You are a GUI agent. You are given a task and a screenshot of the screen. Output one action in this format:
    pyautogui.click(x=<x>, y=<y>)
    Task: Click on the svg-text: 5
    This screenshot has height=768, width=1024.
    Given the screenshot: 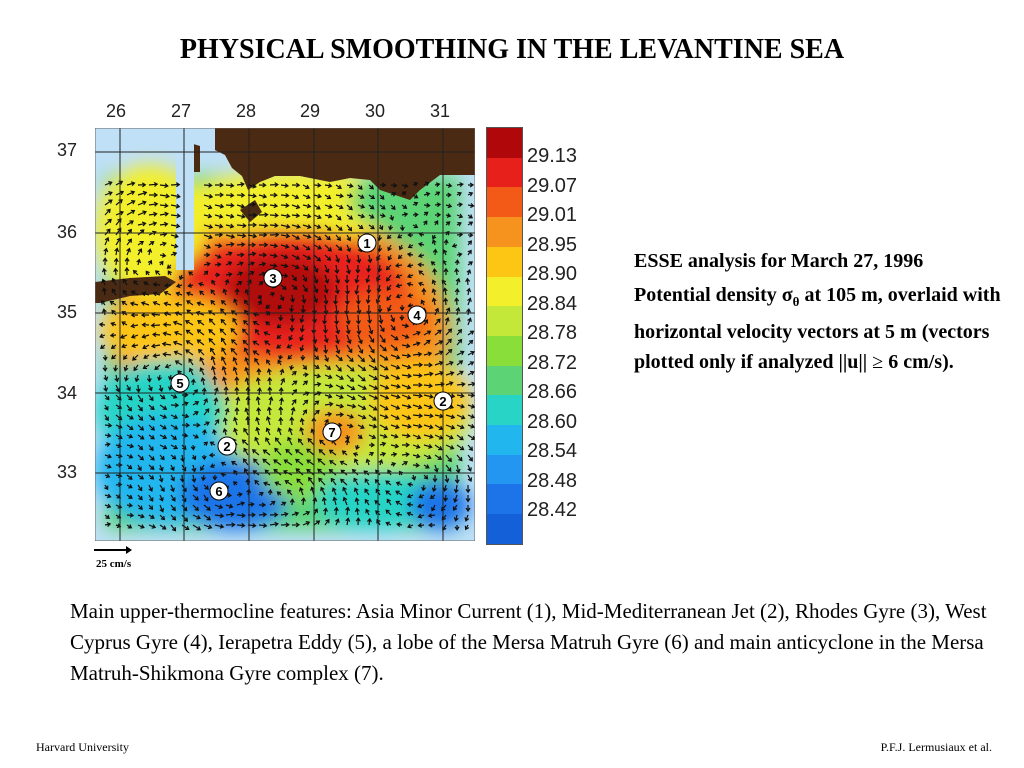 What is the action you would take?
    pyautogui.click(x=179, y=383)
    